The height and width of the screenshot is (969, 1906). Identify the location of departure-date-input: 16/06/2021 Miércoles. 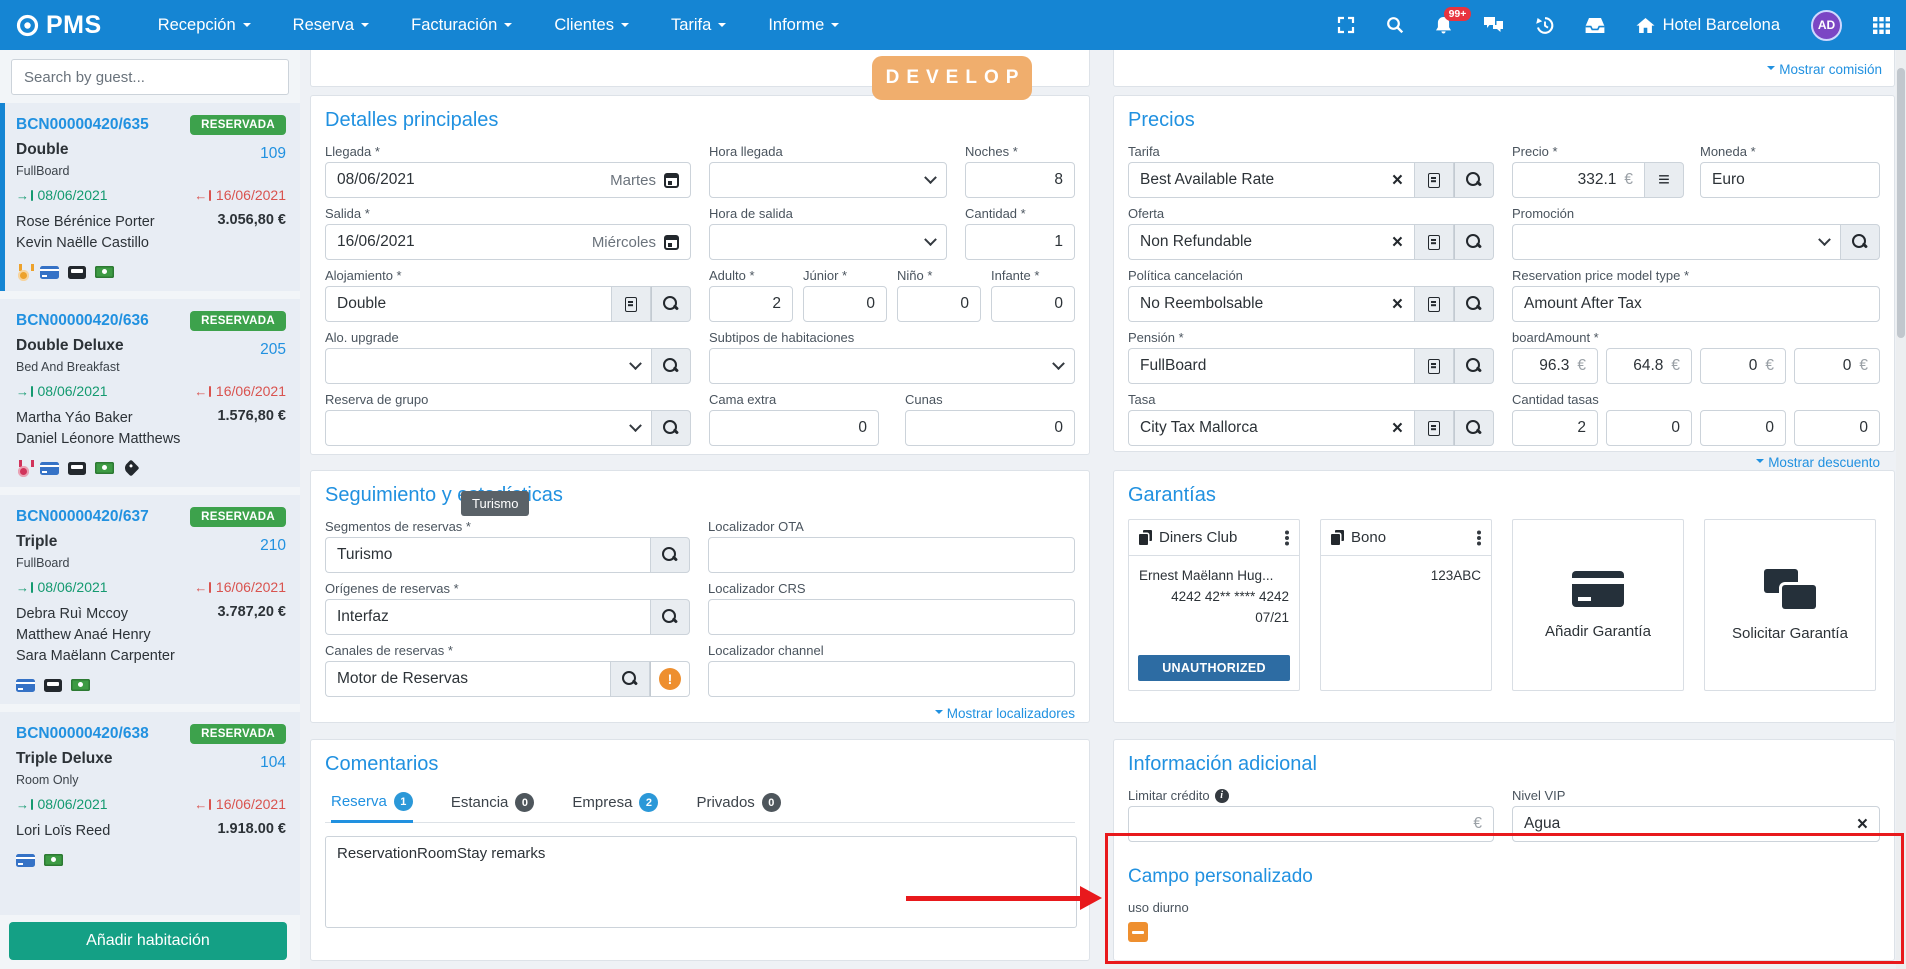
(508, 242).